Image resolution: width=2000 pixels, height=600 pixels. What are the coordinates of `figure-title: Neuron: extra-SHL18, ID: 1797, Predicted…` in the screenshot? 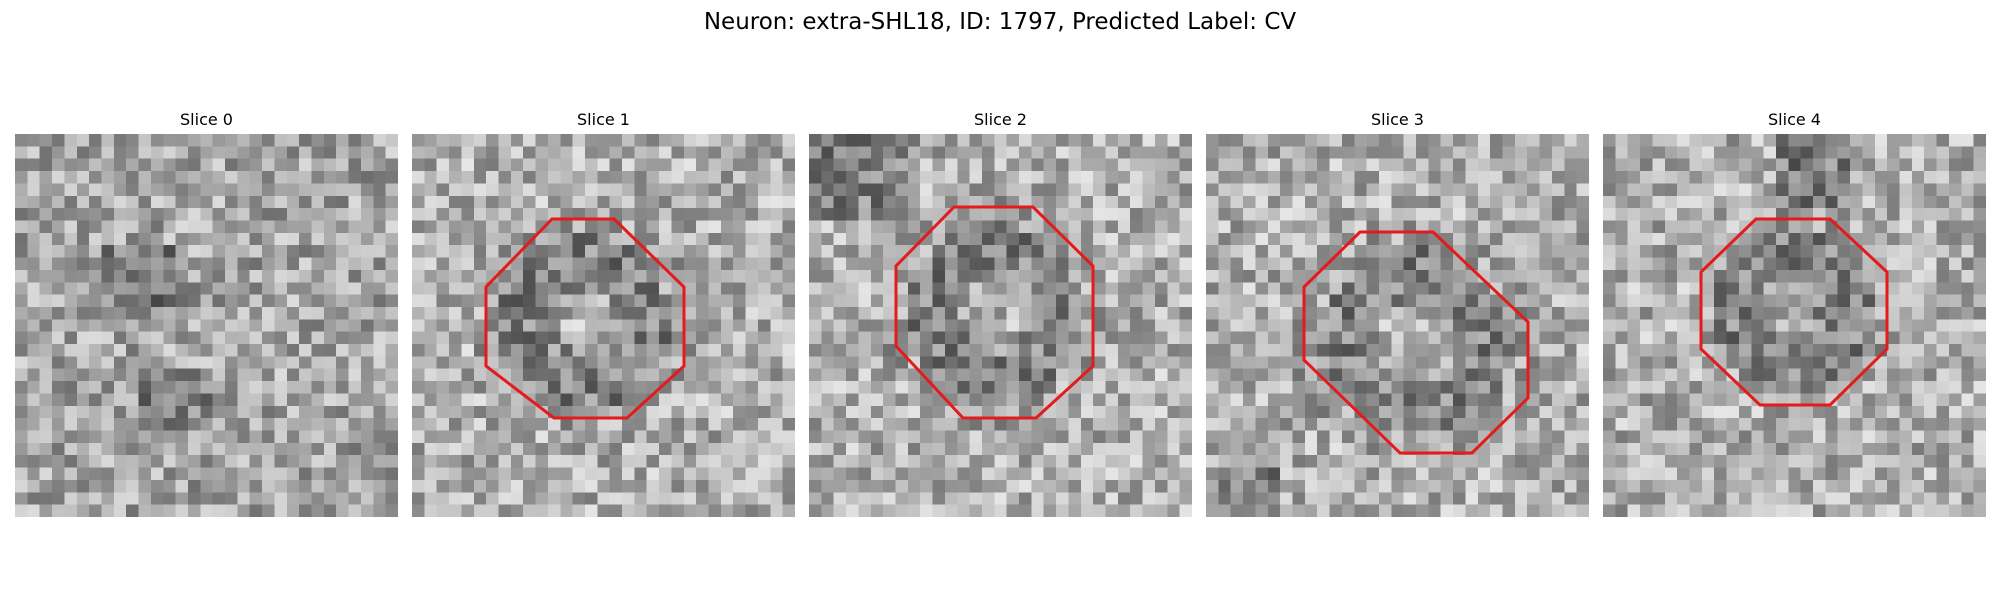 It's located at (1000, 22).